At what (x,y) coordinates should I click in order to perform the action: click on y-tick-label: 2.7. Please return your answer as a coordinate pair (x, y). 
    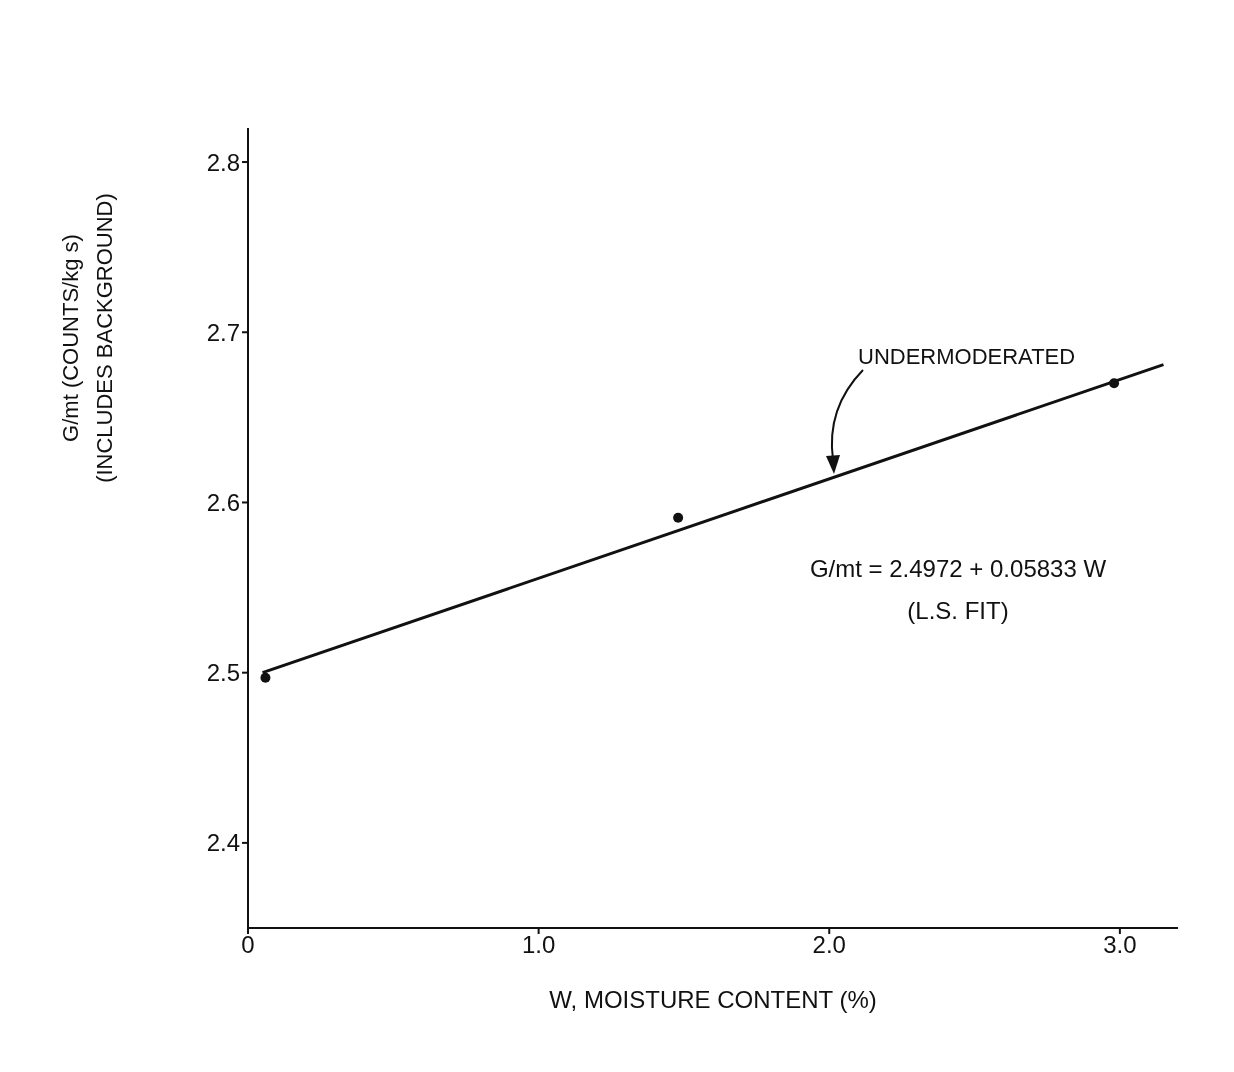
    Looking at the image, I should click on (223, 332).